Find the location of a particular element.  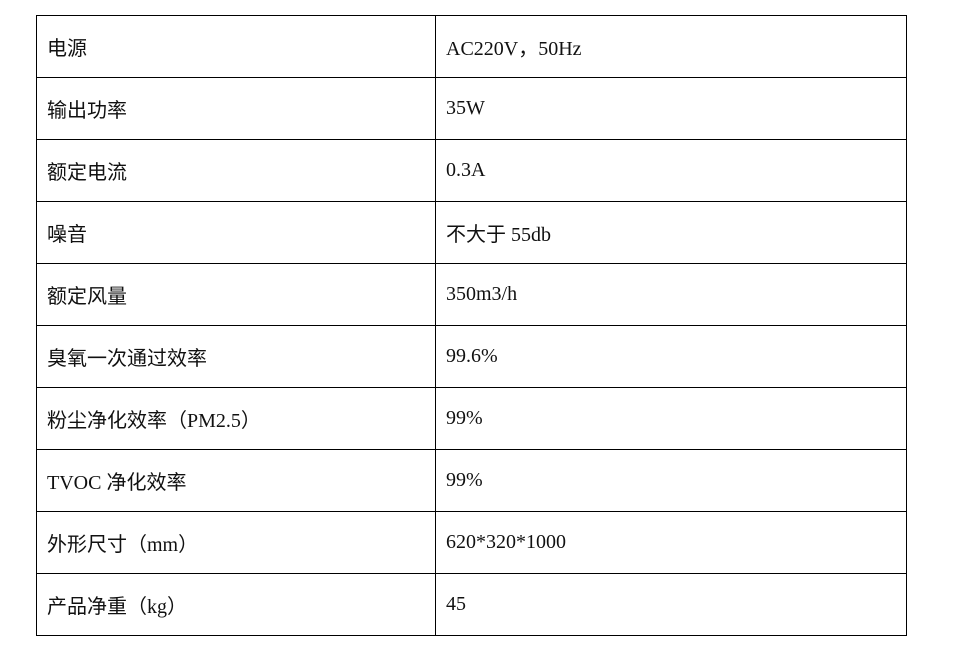

table-row: 粉尘净化效率（PM2.5） 99% is located at coordinates (471, 418).